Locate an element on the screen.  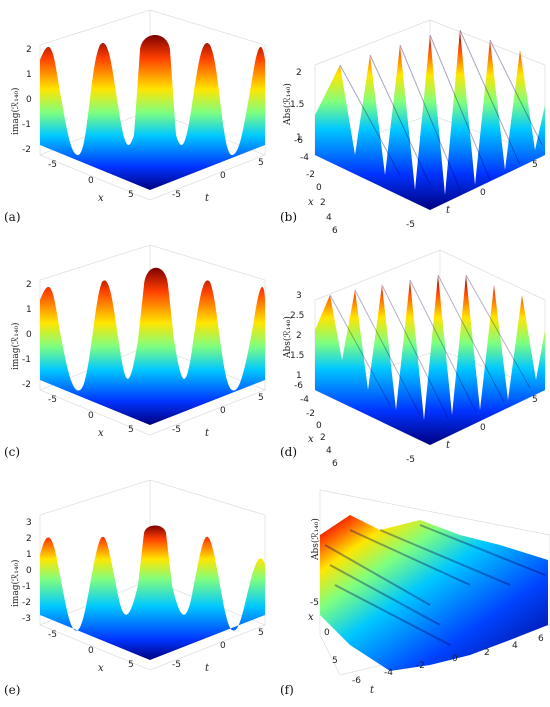
t-ticks-d: -5 0 5 is located at coordinates (472, 430).